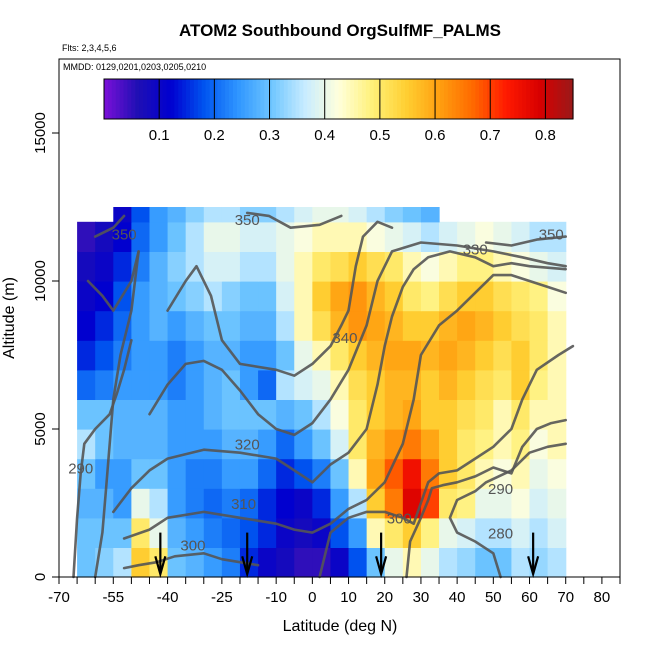 The image size is (650, 650). I want to click on y-tick-label: 0, so click(40, 577).